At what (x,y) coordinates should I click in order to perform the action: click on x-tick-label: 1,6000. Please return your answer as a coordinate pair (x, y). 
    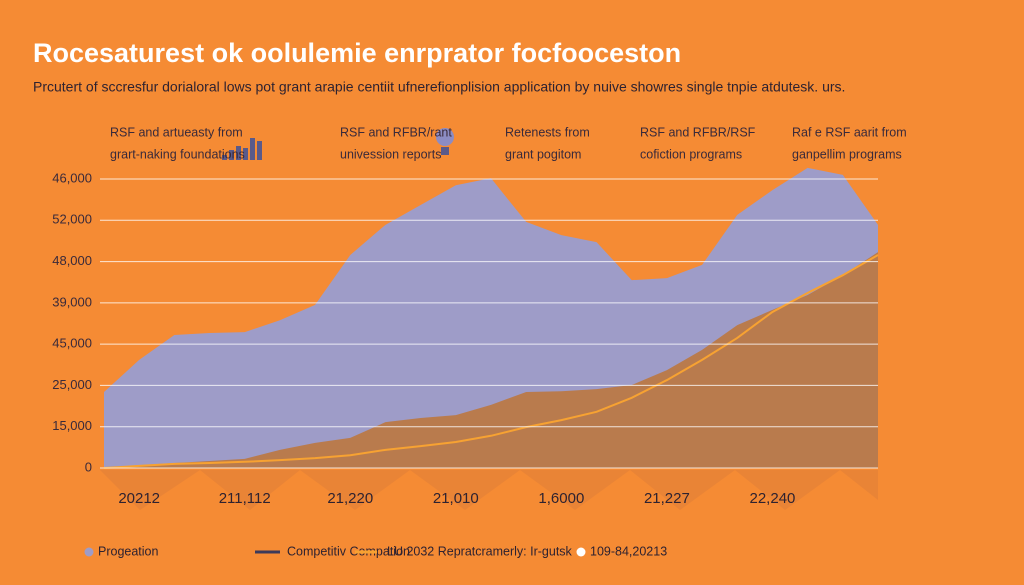
    Looking at the image, I should click on (561, 498).